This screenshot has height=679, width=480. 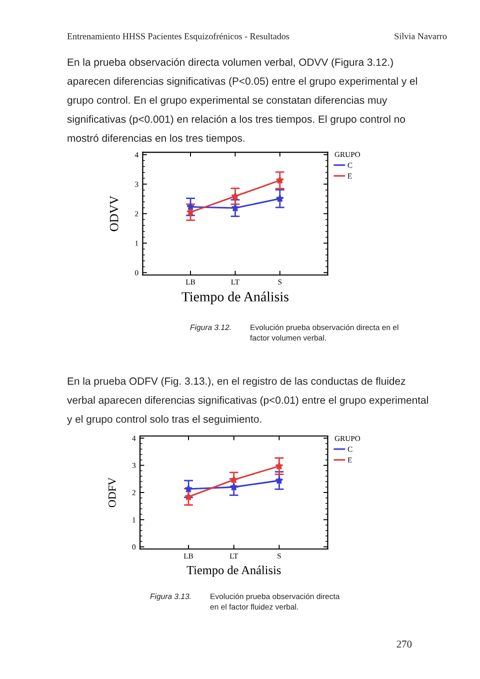 I want to click on text: Silvia Navarro, so click(x=420, y=36).